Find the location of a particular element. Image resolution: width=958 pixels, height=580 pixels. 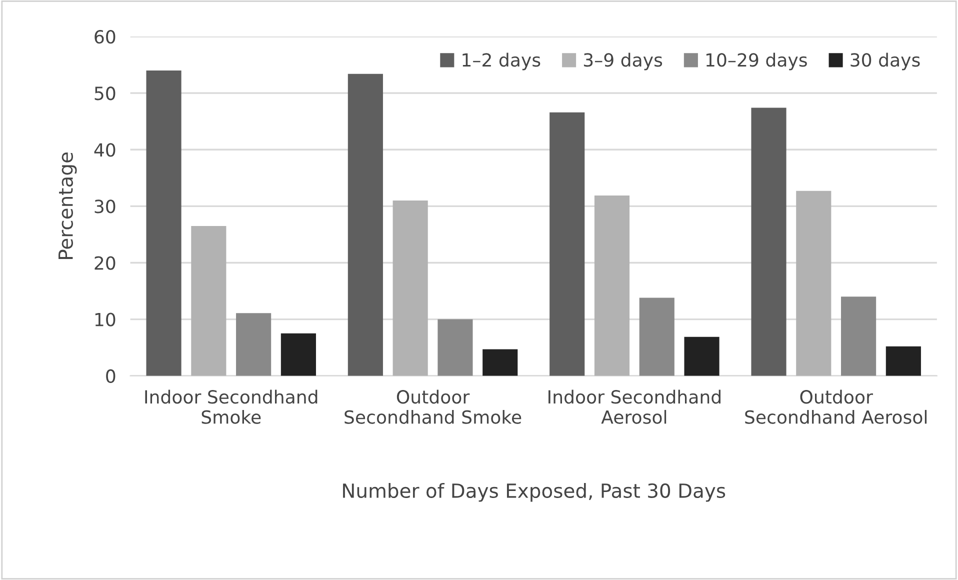

x-axis-title: Number of Days Exposed, Past 30 Days is located at coordinates (534, 492).